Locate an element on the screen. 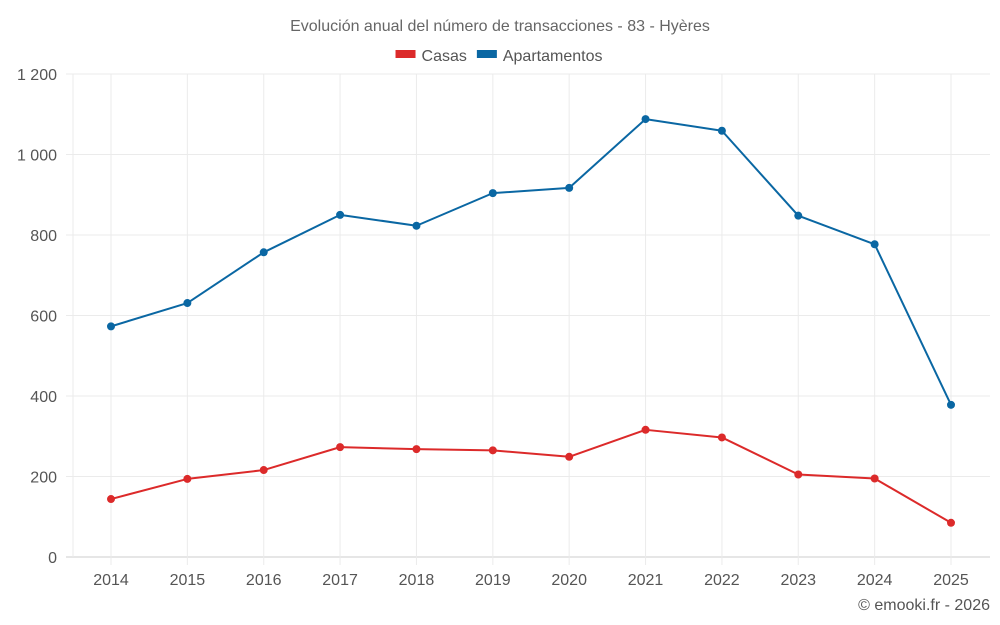 The width and height of the screenshot is (1000, 625). x-tick-label: 2014 is located at coordinates (111, 580).